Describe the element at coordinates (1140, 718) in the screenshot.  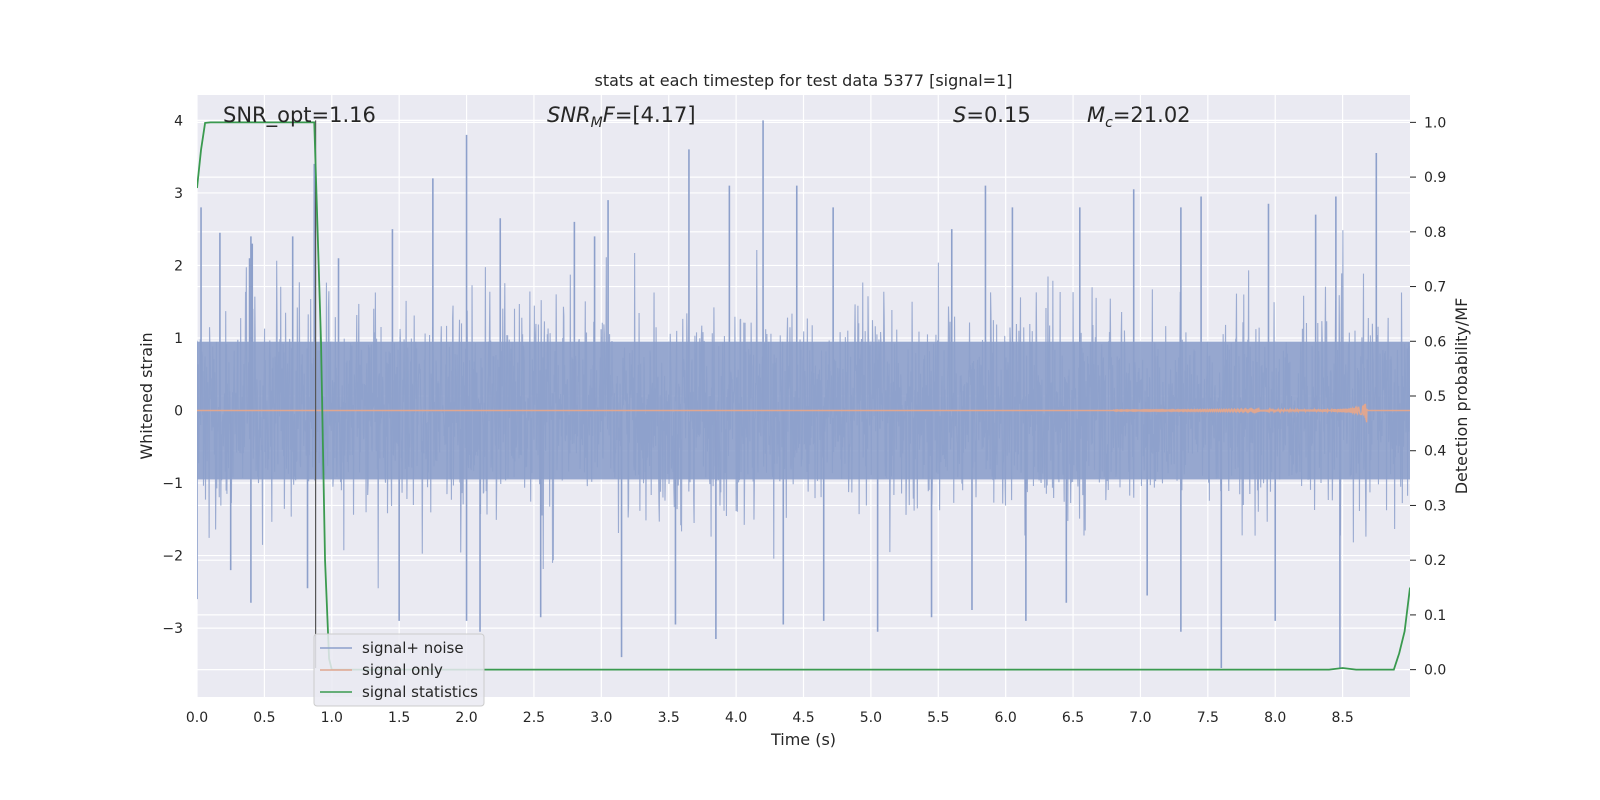
I see `x-tick-label-14: 7.0` at that location.